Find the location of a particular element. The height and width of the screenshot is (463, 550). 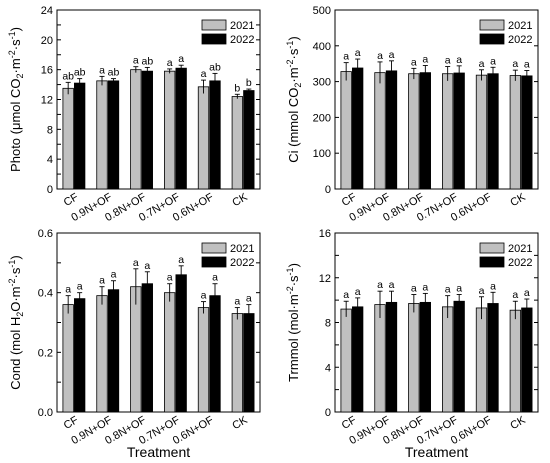

legend-label: 2022 is located at coordinates (242, 263).